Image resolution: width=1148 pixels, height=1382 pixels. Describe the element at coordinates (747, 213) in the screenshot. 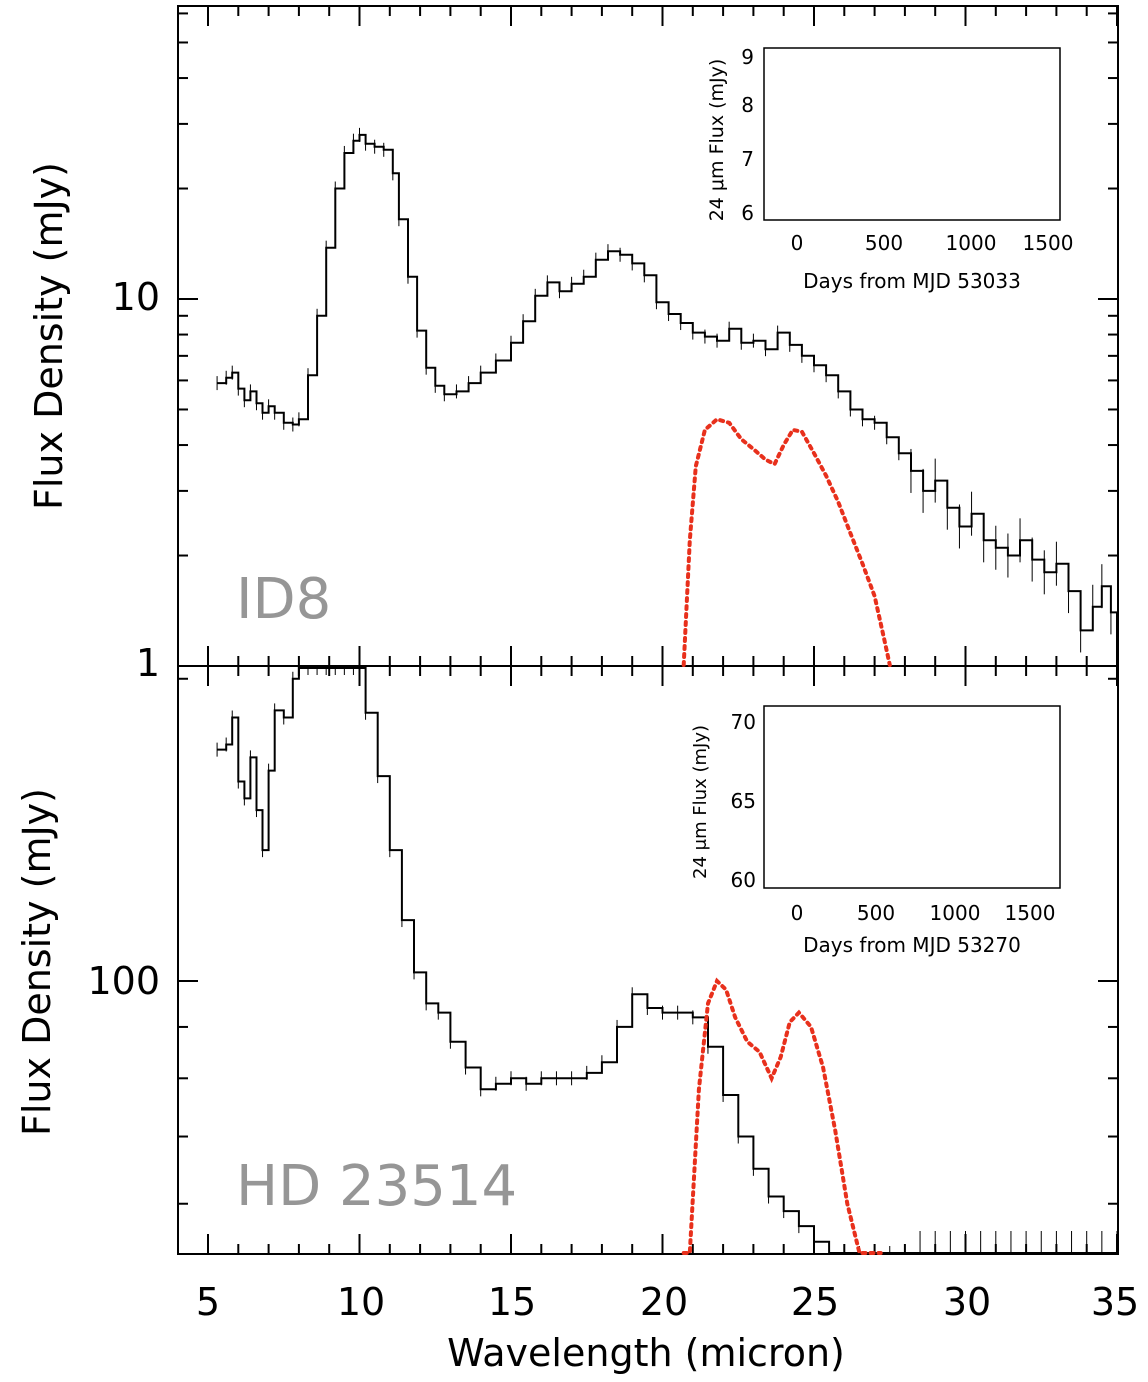

I see `top-inset-y-tick: 6` at that location.